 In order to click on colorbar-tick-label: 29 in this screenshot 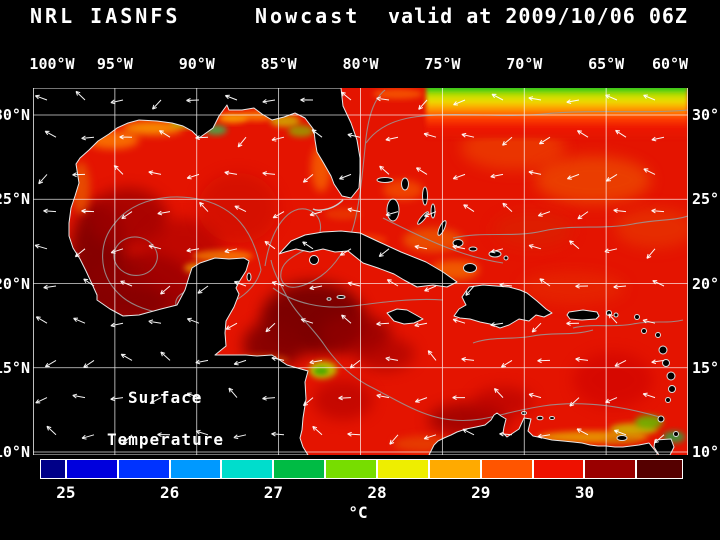, I will do `click(481, 492)`.